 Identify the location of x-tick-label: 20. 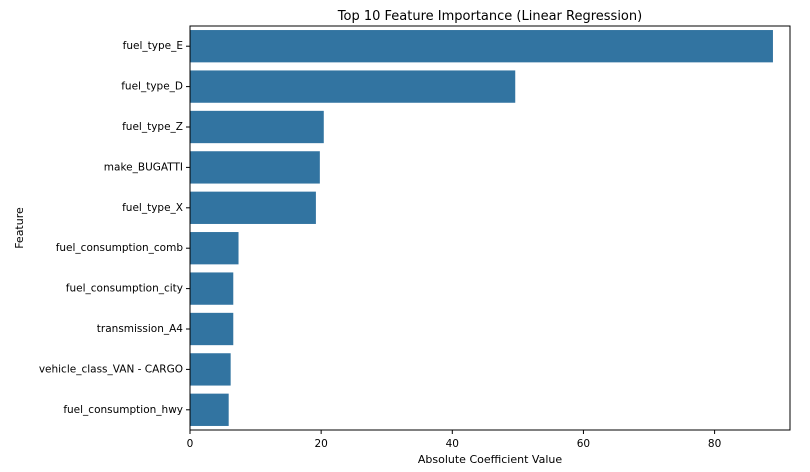
(320, 444).